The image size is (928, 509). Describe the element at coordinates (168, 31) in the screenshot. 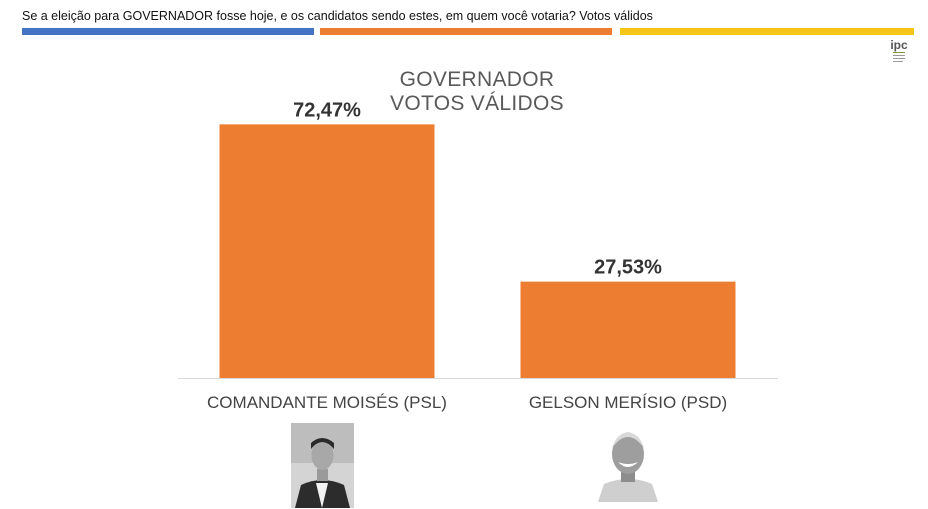

I see `header-stripe-blue` at that location.